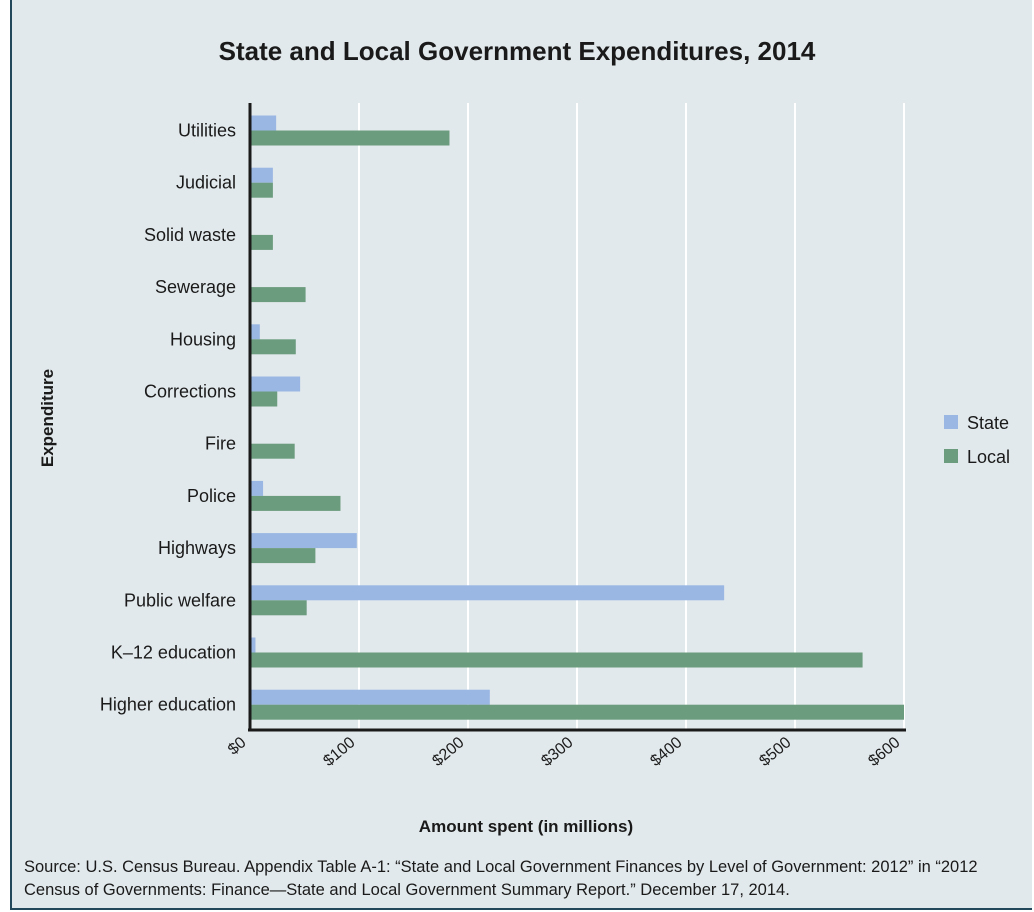 The width and height of the screenshot is (1034, 912). I want to click on x-tick-label: $400, so click(666, 752).